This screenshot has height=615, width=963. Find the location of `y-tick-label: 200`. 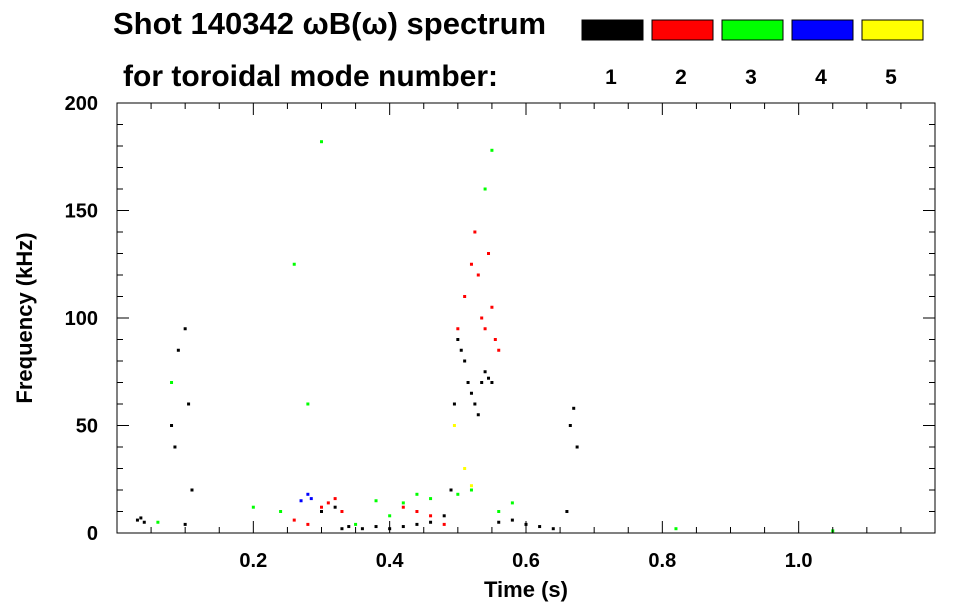

y-tick-label: 200 is located at coordinates (81, 104).